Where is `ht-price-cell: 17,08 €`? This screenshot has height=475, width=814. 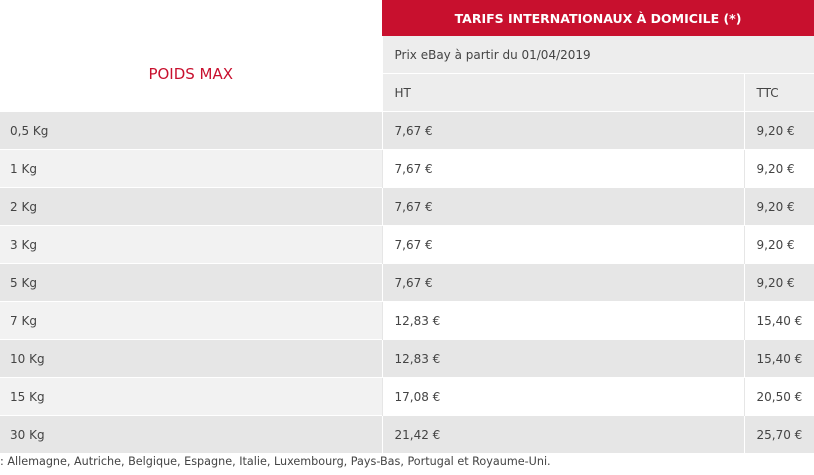 ht-price-cell: 17,08 € is located at coordinates (563, 396).